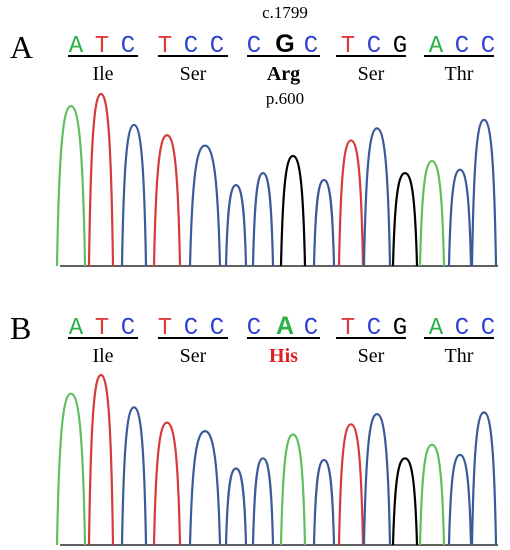  Describe the element at coordinates (285, 98) in the screenshot. I see `protein-position-label: p.600` at that location.